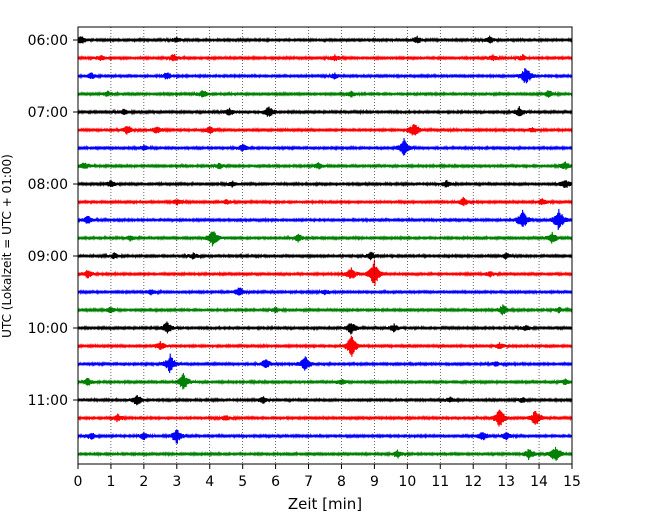 Image resolution: width=650 pixels, height=520 pixels. What do you see at coordinates (48, 113) in the screenshot?
I see `y-tick-label: 07:00` at bounding box center [48, 113].